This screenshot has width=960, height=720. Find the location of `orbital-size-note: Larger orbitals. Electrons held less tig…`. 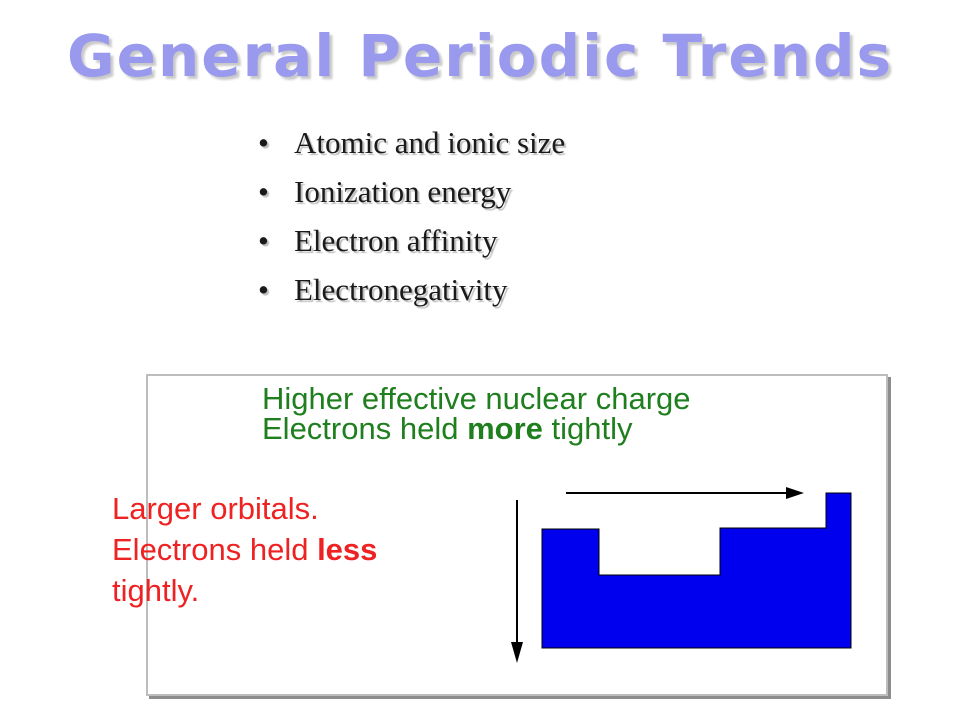

orbital-size-note: Larger orbitals. Electrons held less tig… is located at coordinates (244, 549).